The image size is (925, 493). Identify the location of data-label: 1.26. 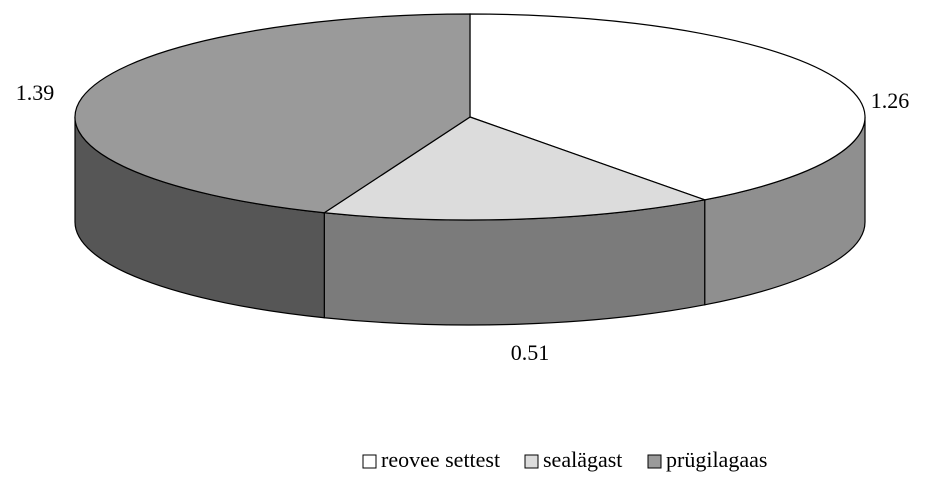
(890, 100).